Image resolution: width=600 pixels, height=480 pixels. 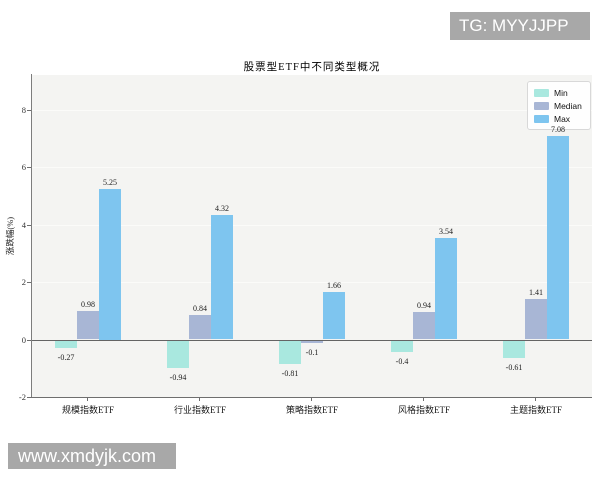 What do you see at coordinates (23, 282) in the screenshot?
I see `y-tick-label: 2` at bounding box center [23, 282].